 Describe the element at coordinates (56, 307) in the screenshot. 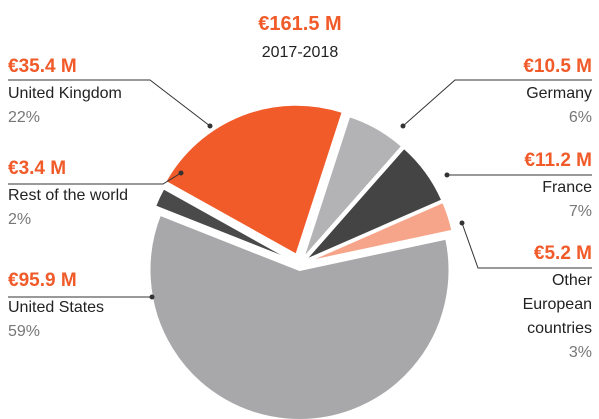

I see `category-label: United States` at that location.